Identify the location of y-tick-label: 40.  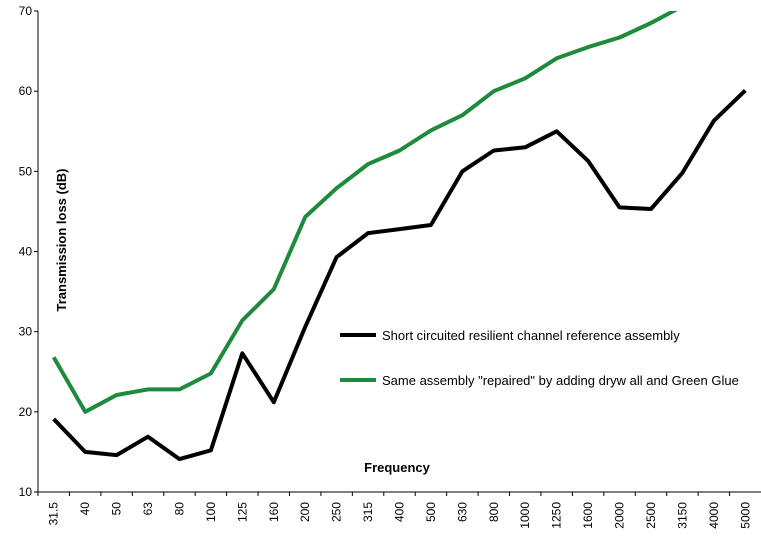
(26, 252).